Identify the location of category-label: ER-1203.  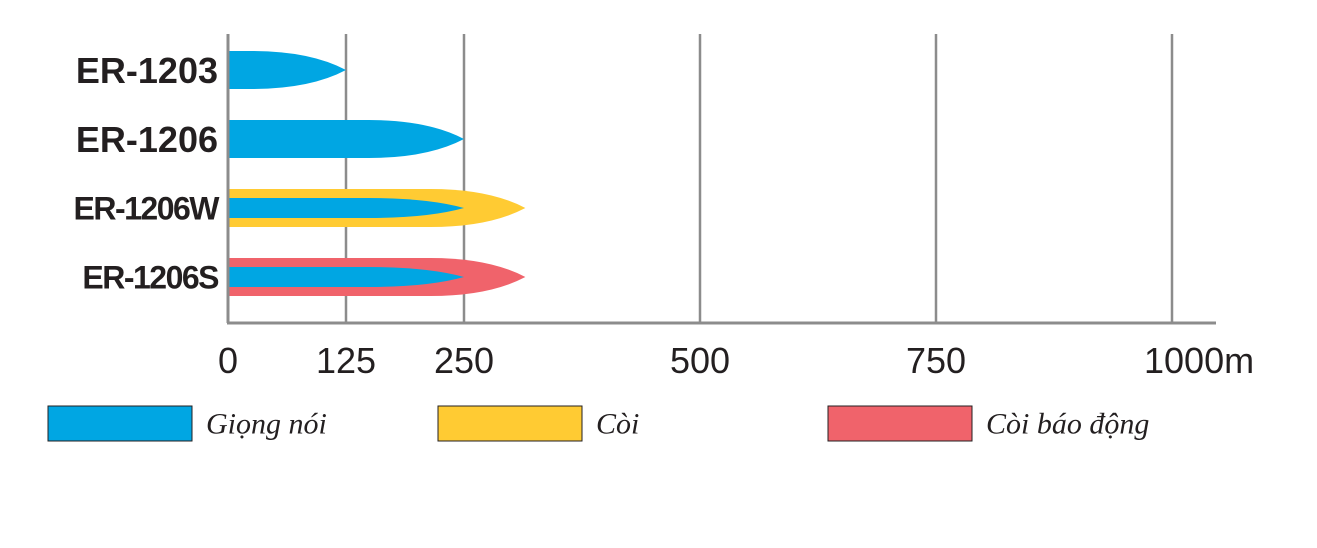
(147, 70).